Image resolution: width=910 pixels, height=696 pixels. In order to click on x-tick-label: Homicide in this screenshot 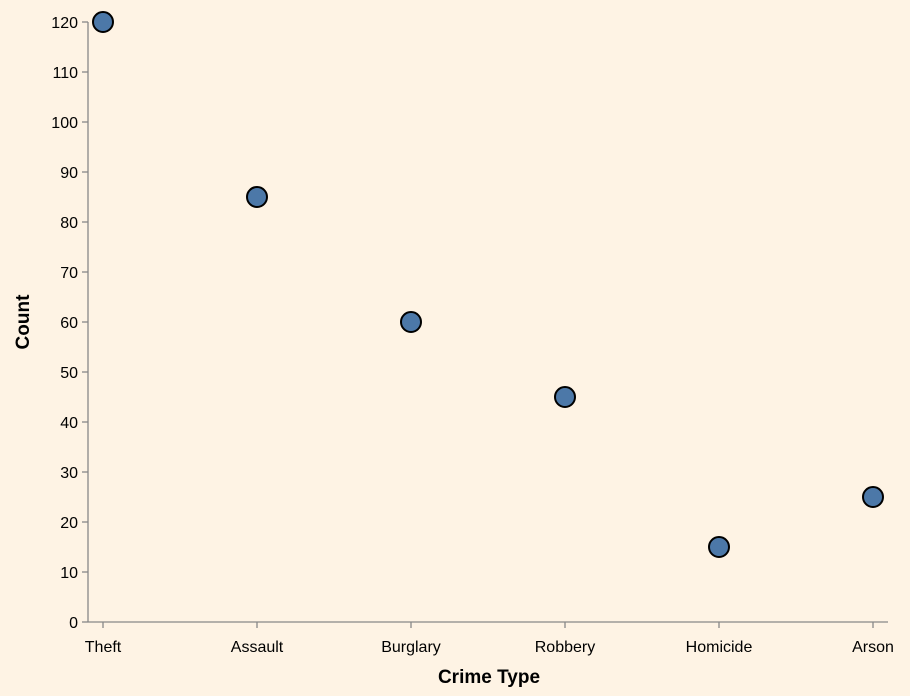, I will do `click(719, 647)`.